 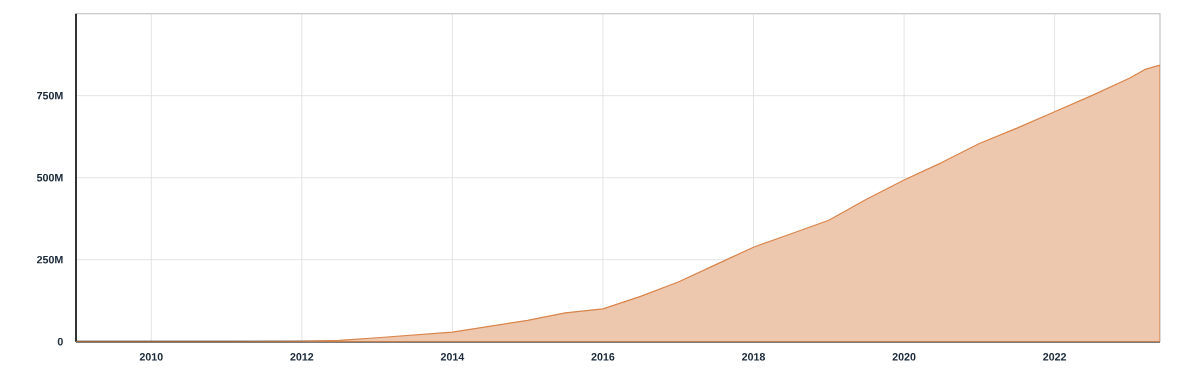 I want to click on x-tick-label: 2018, so click(x=754, y=357).